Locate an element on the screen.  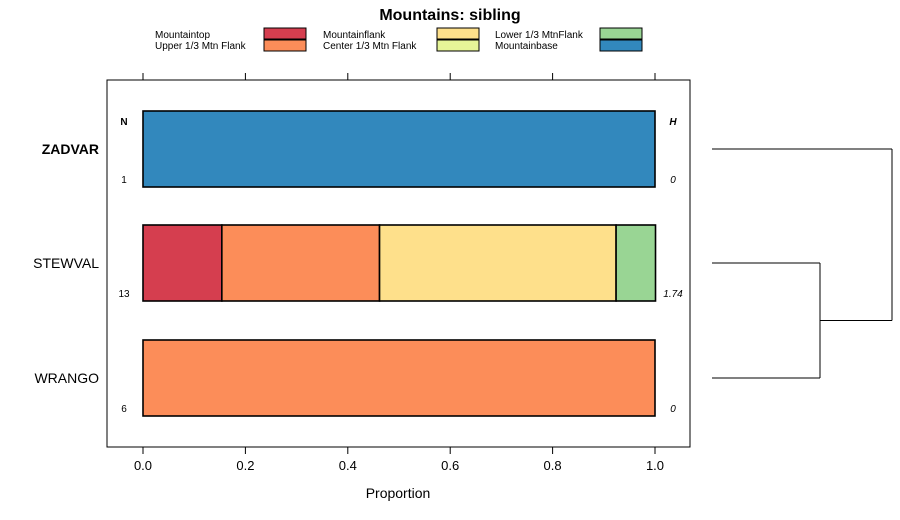
x-tick-label: 0.6 is located at coordinates (450, 465).